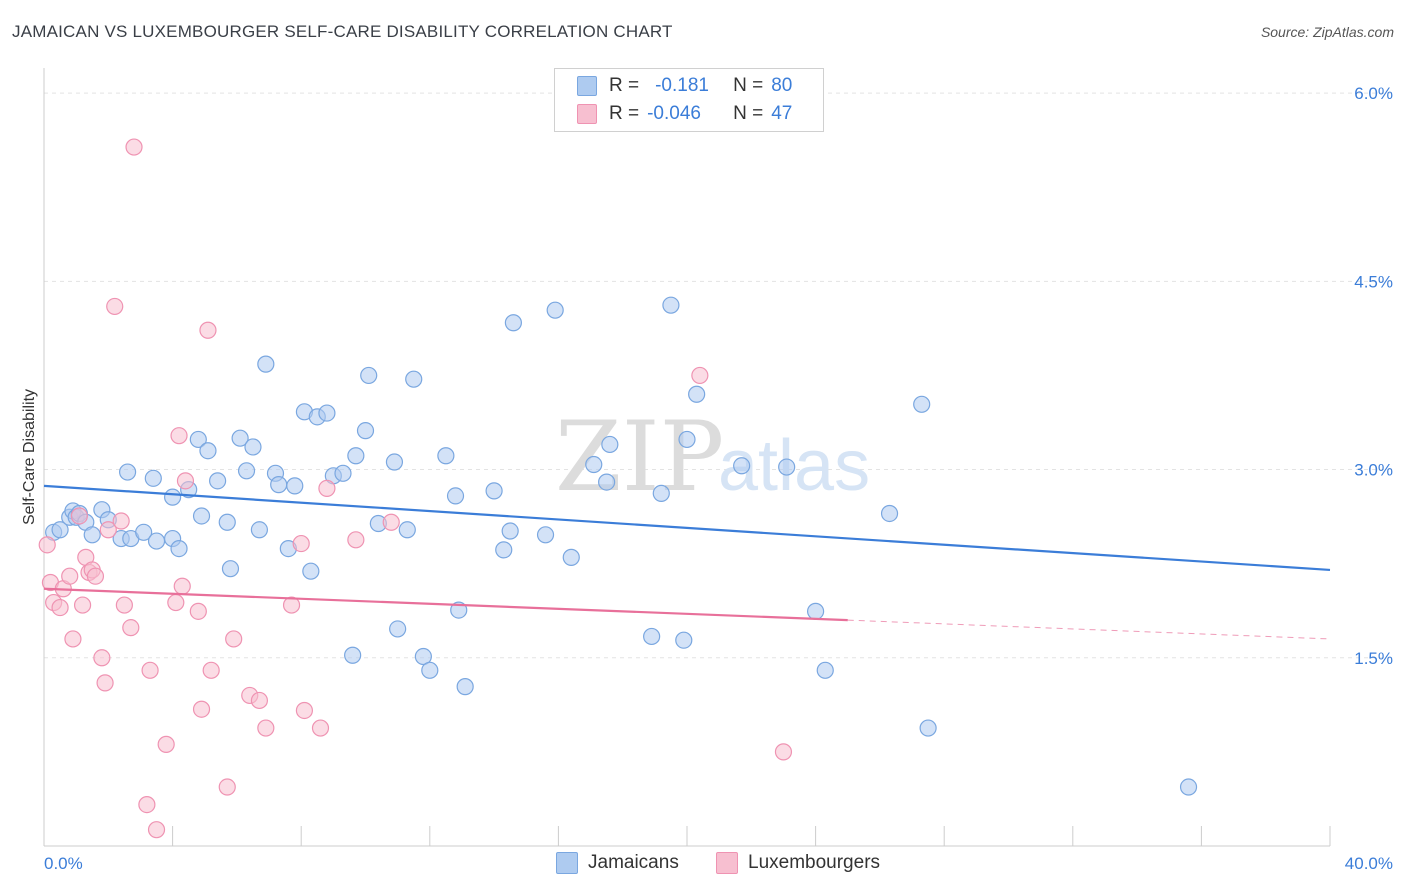 Image resolution: width=1406 pixels, height=892 pixels. I want to click on y-tick-label: 6.0%, so click(1373, 93).